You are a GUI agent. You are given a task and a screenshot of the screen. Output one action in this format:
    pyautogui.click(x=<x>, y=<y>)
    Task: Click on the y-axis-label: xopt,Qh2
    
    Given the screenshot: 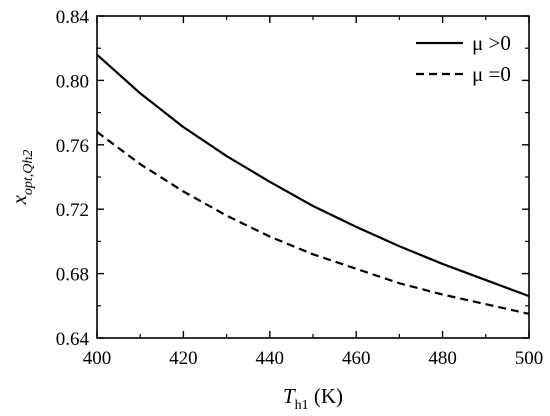 What is the action you would take?
    pyautogui.click(x=21, y=178)
    